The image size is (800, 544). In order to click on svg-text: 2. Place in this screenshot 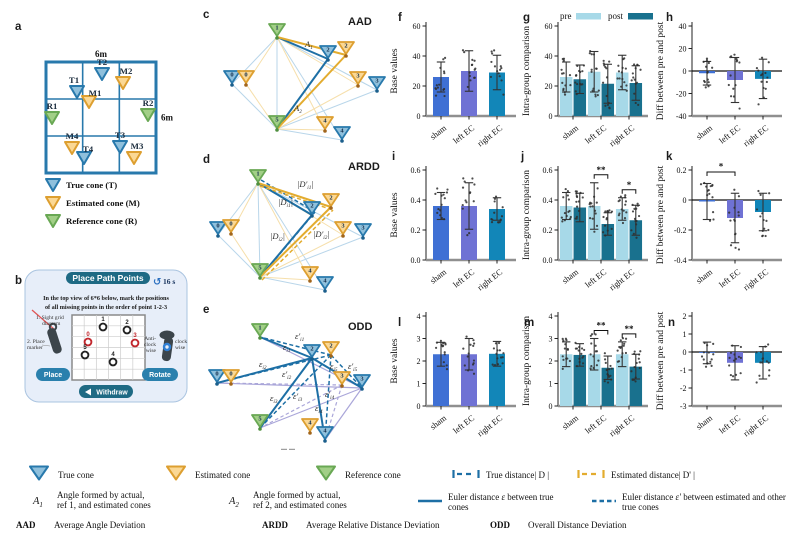, I will do `click(36, 342)`.